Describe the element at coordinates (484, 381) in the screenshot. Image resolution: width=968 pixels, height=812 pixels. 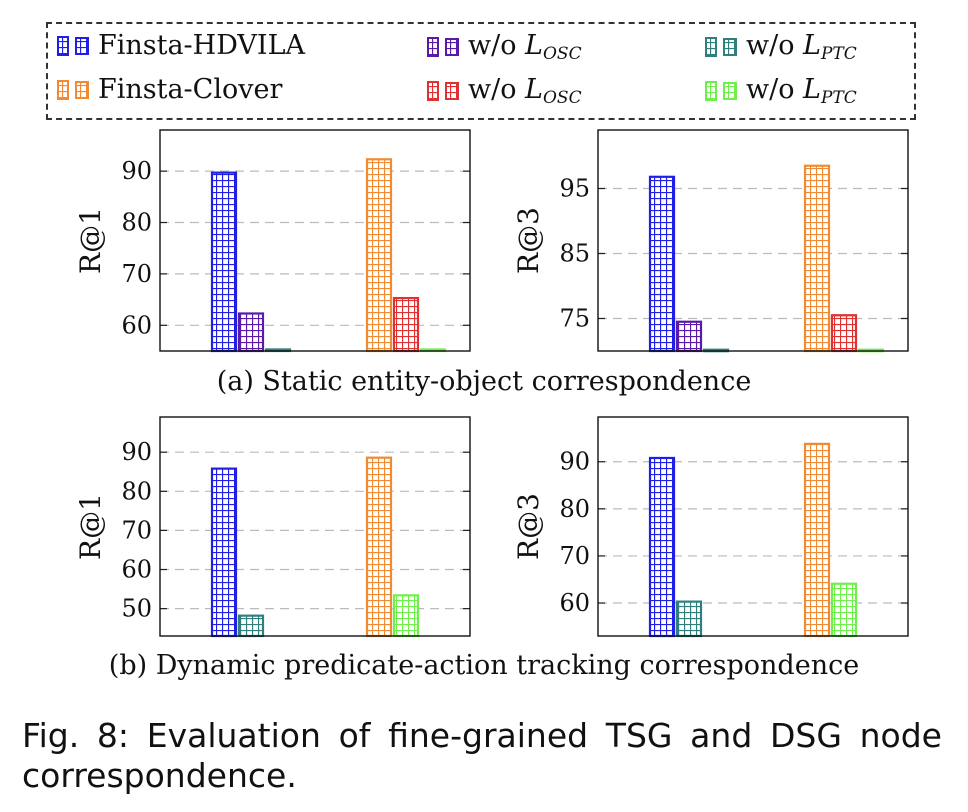
I see `subcaption-a: (a) Static entity-object correspondence` at that location.